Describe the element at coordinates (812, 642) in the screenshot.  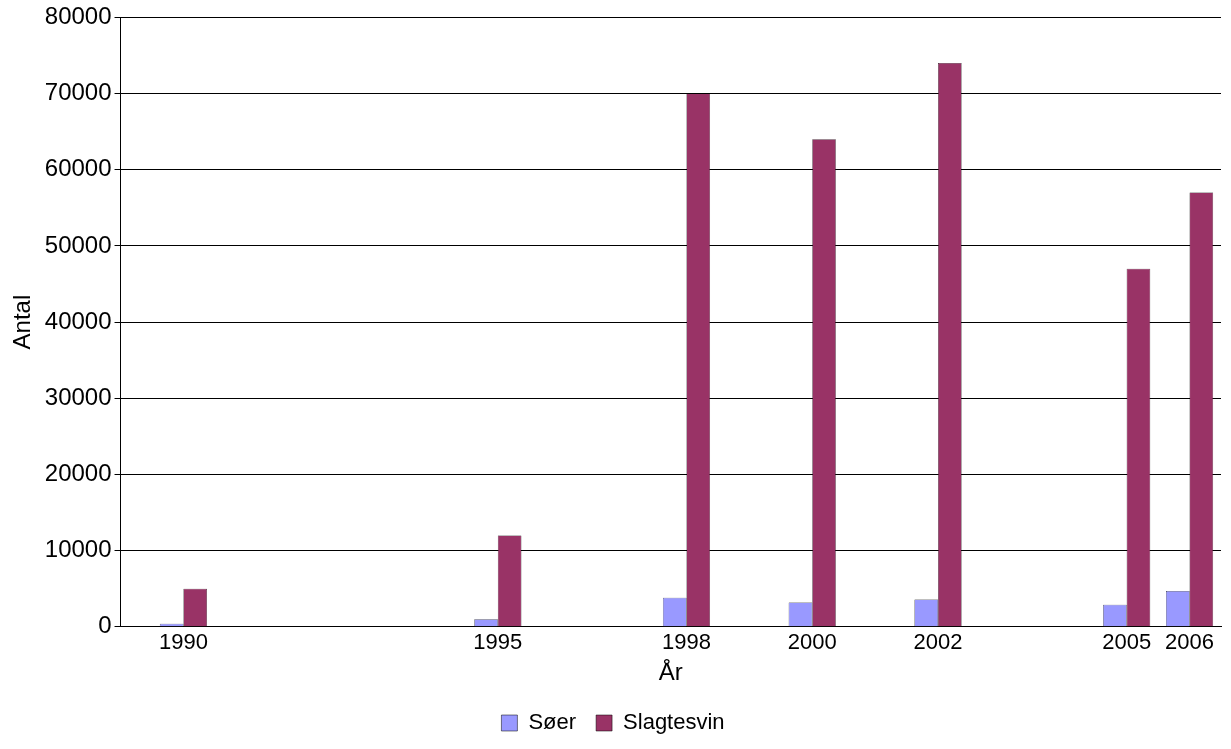
I see `x-tick-label: 2000` at that location.